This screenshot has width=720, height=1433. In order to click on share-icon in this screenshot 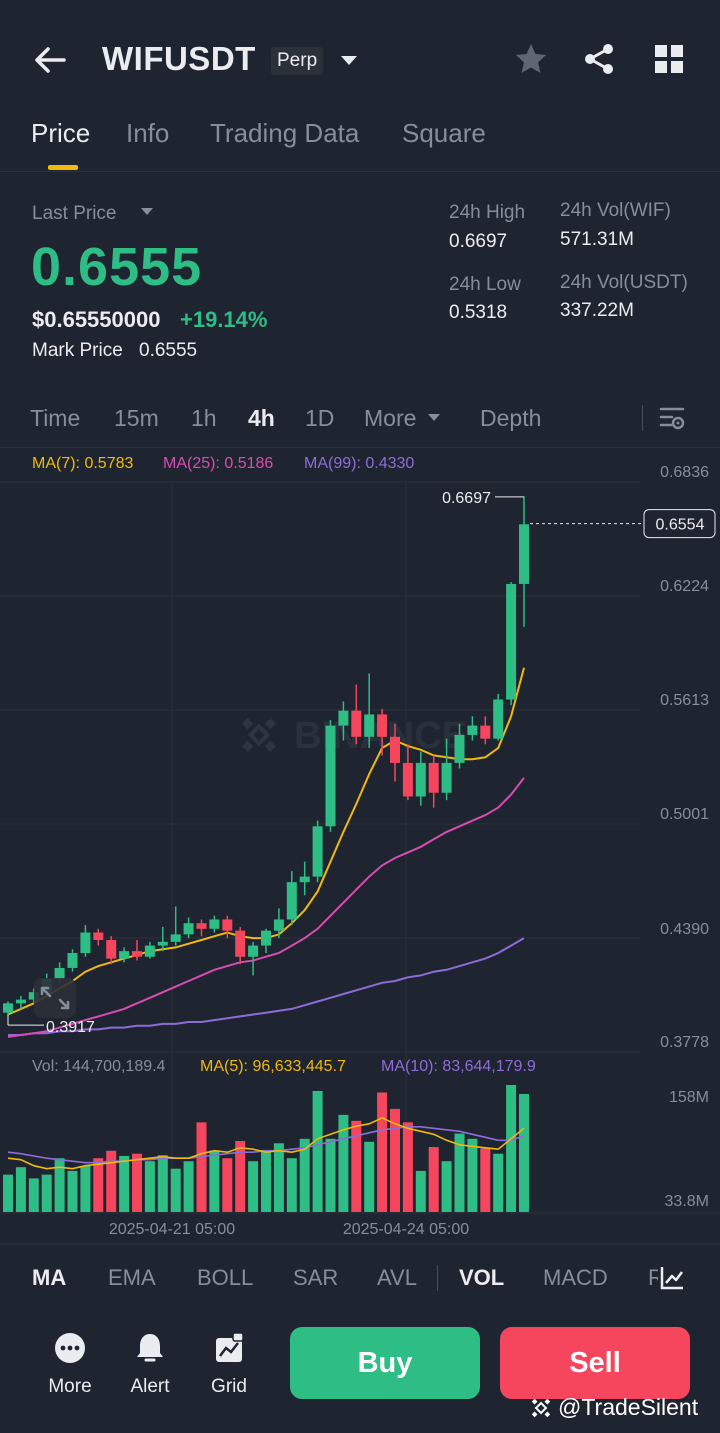, I will do `click(599, 59)`.